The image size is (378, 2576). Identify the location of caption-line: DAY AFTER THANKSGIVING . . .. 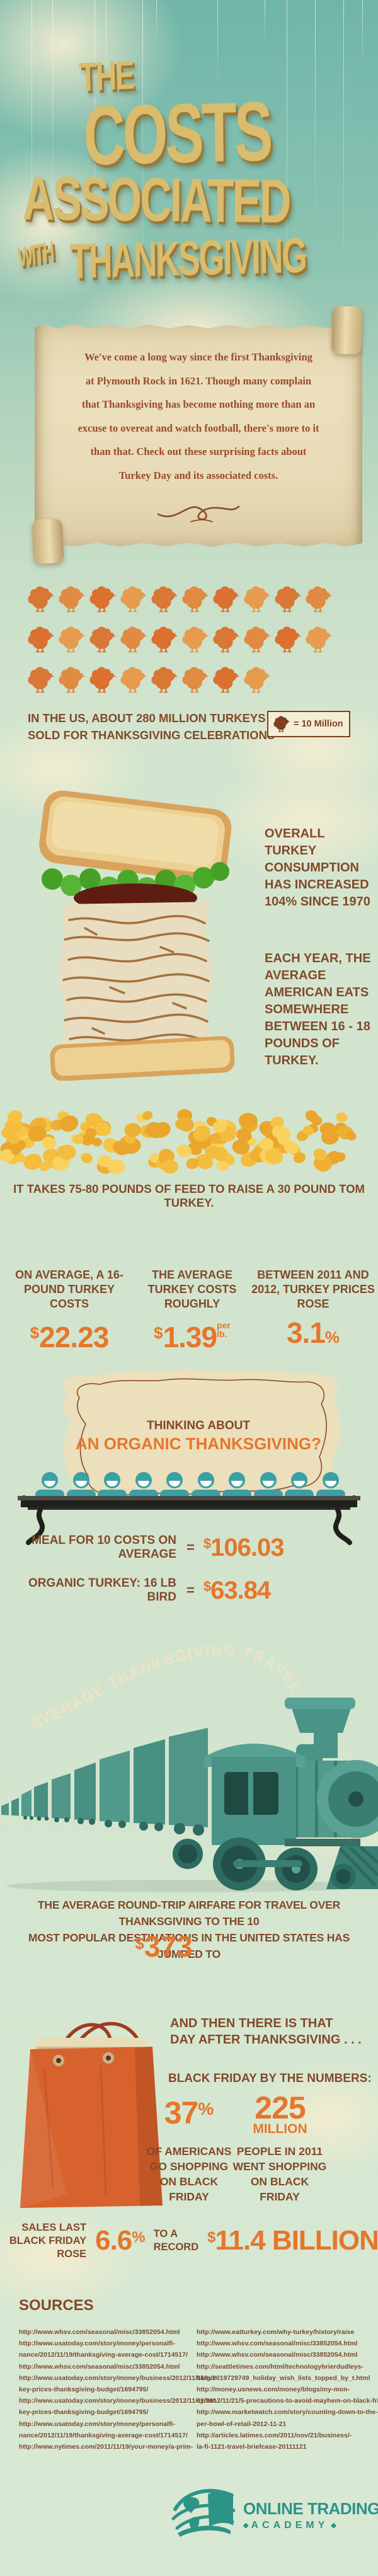
(266, 2040).